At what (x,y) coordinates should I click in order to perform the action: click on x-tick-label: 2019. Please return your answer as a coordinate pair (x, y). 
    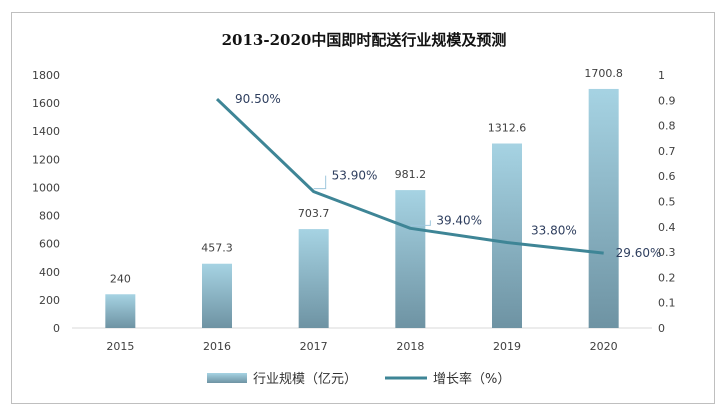
    Looking at the image, I should click on (507, 346).